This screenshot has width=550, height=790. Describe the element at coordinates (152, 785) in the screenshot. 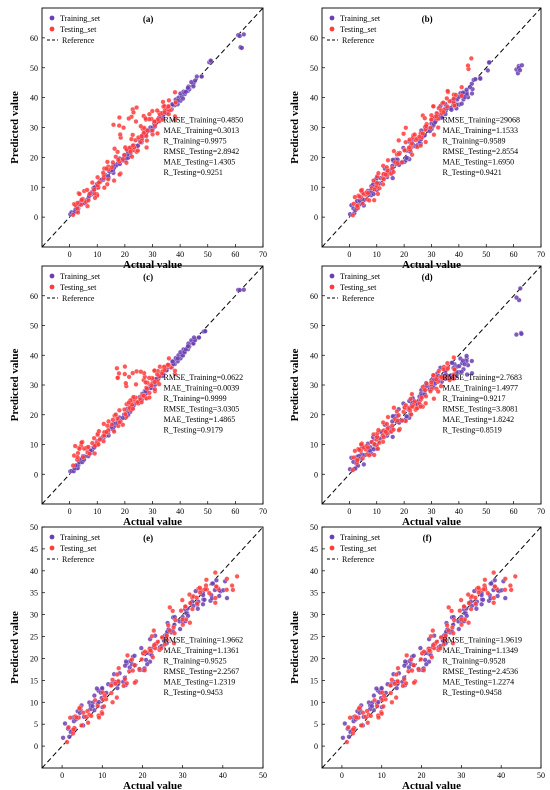

I see `x-axis-label: Actual value` at that location.